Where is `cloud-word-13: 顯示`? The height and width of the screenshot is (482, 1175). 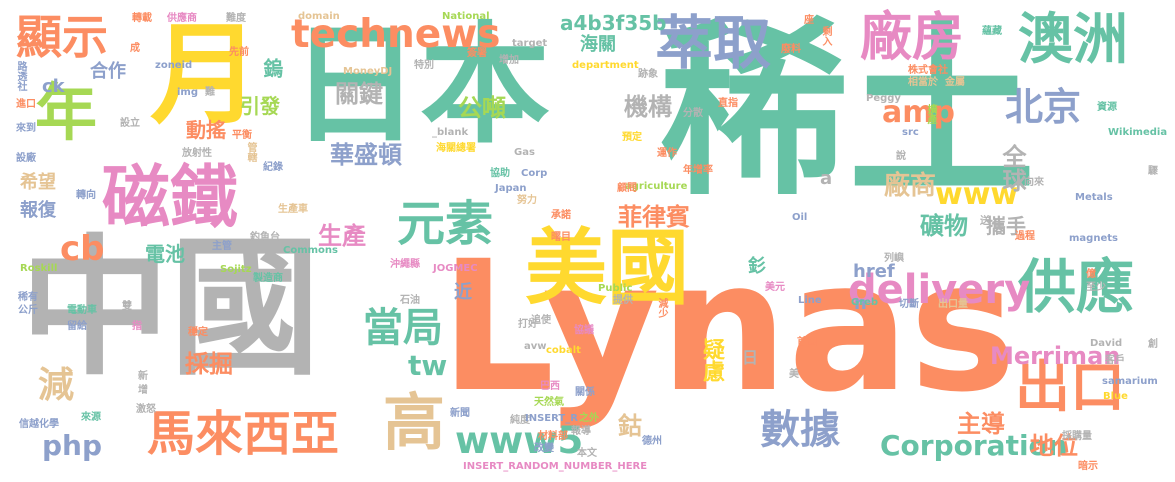 cloud-word-13: 顯示 is located at coordinates (62, 37).